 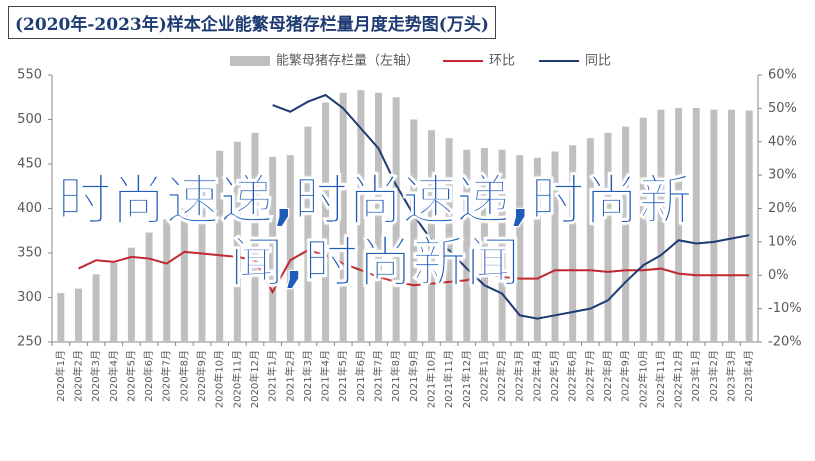 I want to click on y2-tick-label: -20%, so click(x=785, y=342).